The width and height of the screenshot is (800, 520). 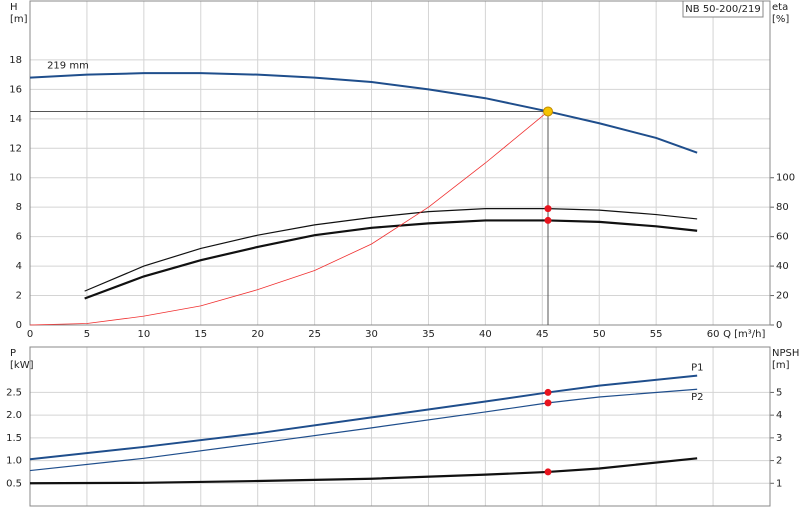 What do you see at coordinates (697, 368) in the screenshot?
I see `series-label: P1` at bounding box center [697, 368].